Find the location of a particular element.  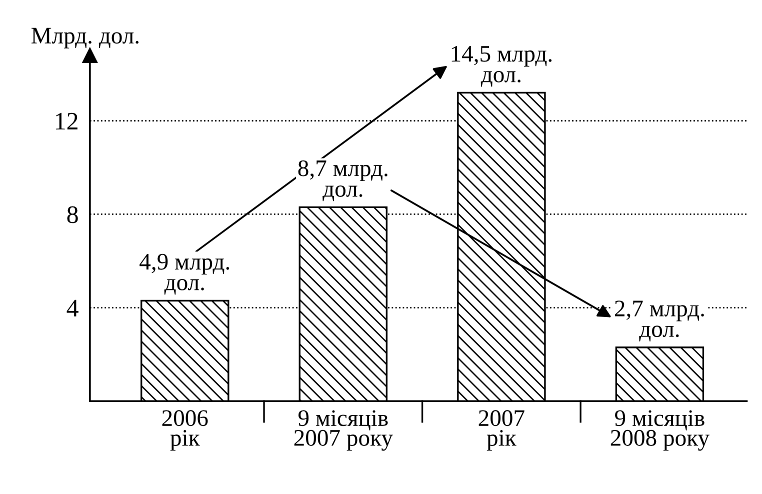

y-tick-label: 8 is located at coordinates (72, 215).